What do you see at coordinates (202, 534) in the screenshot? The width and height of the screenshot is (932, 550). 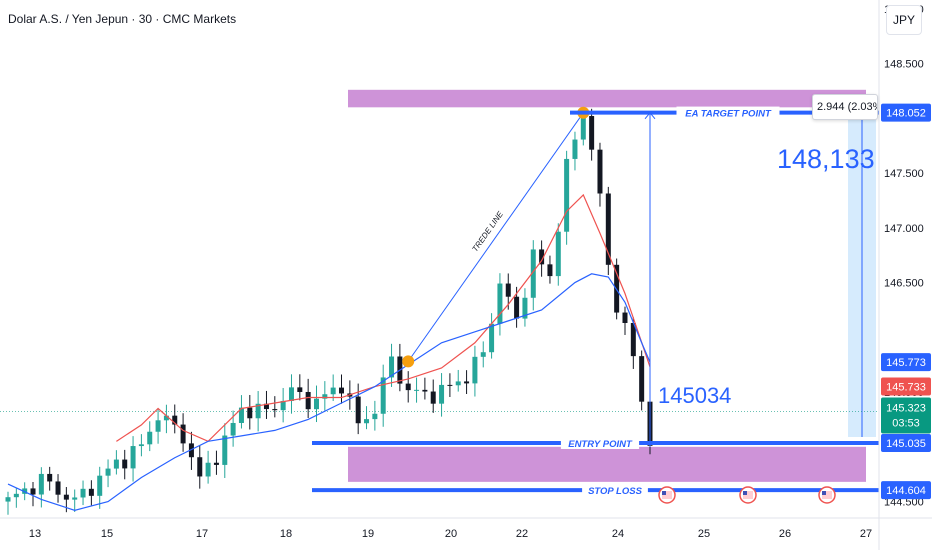 I see `x-tick-label: 17` at bounding box center [202, 534].